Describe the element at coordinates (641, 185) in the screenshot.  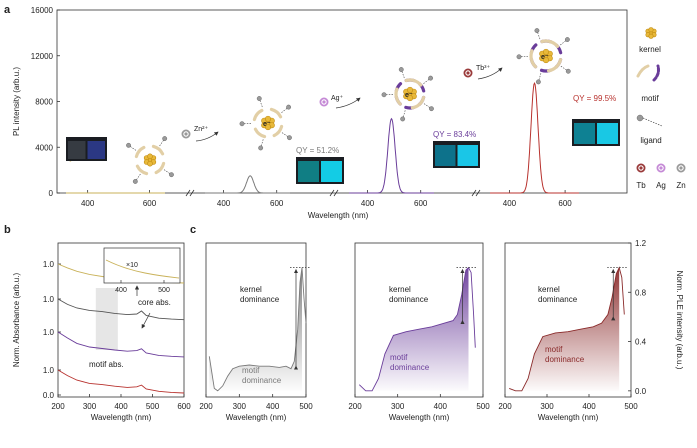
I see `legend-tb-label: Tb` at that location.